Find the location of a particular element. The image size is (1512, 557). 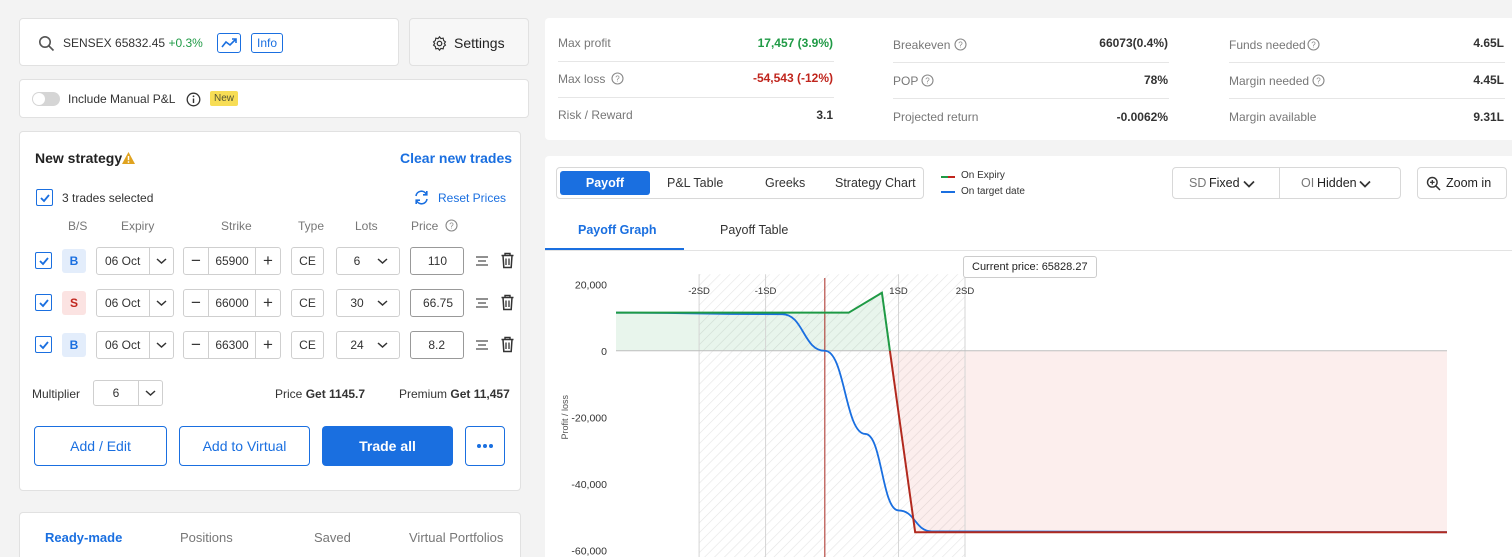

manual-pl-toggle is located at coordinates (46, 99).